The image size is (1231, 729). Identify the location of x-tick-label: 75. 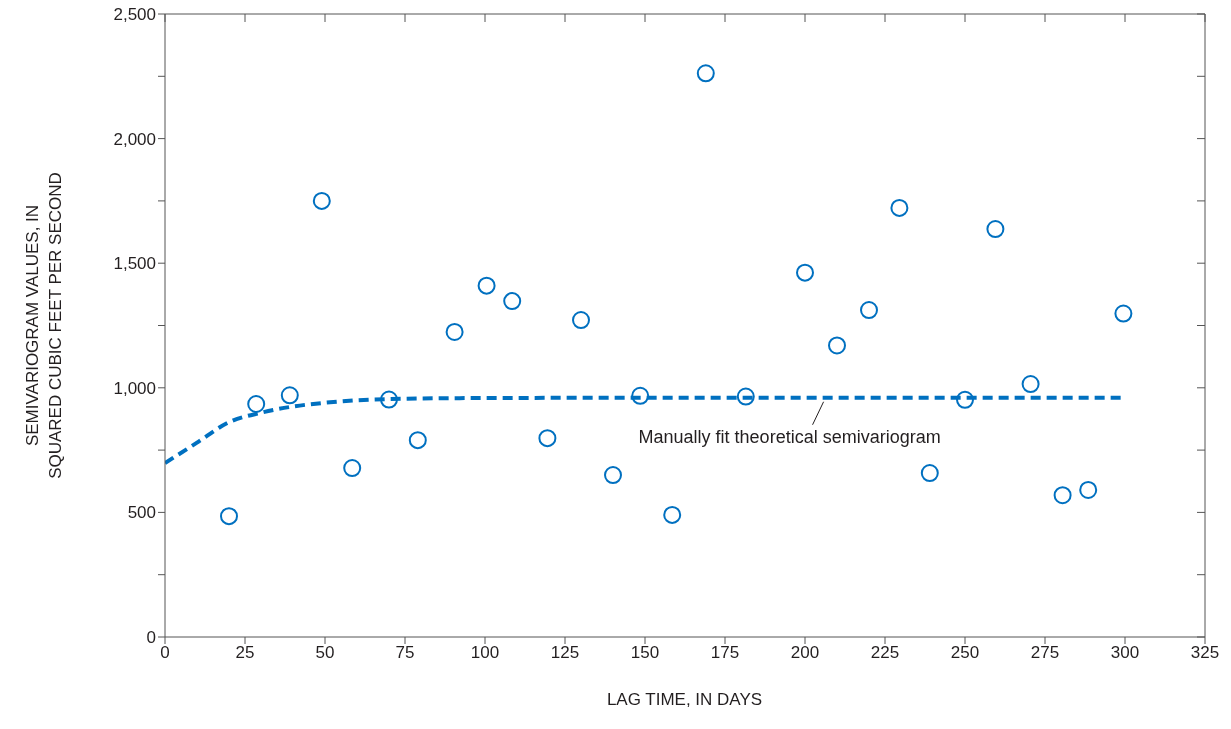
(405, 653).